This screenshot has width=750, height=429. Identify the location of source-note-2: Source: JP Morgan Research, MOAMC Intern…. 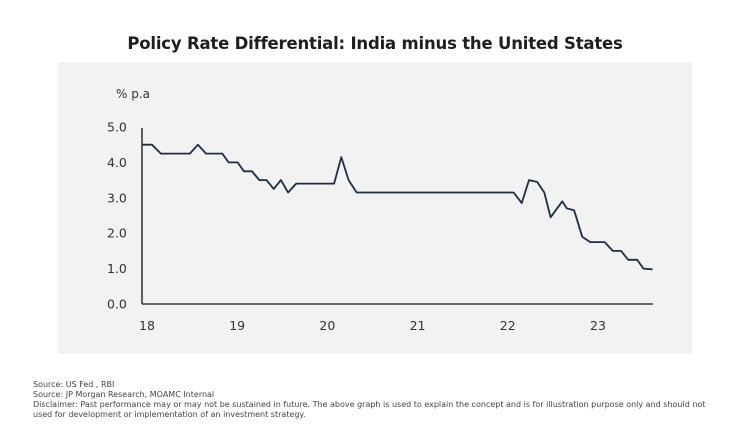
(124, 394).